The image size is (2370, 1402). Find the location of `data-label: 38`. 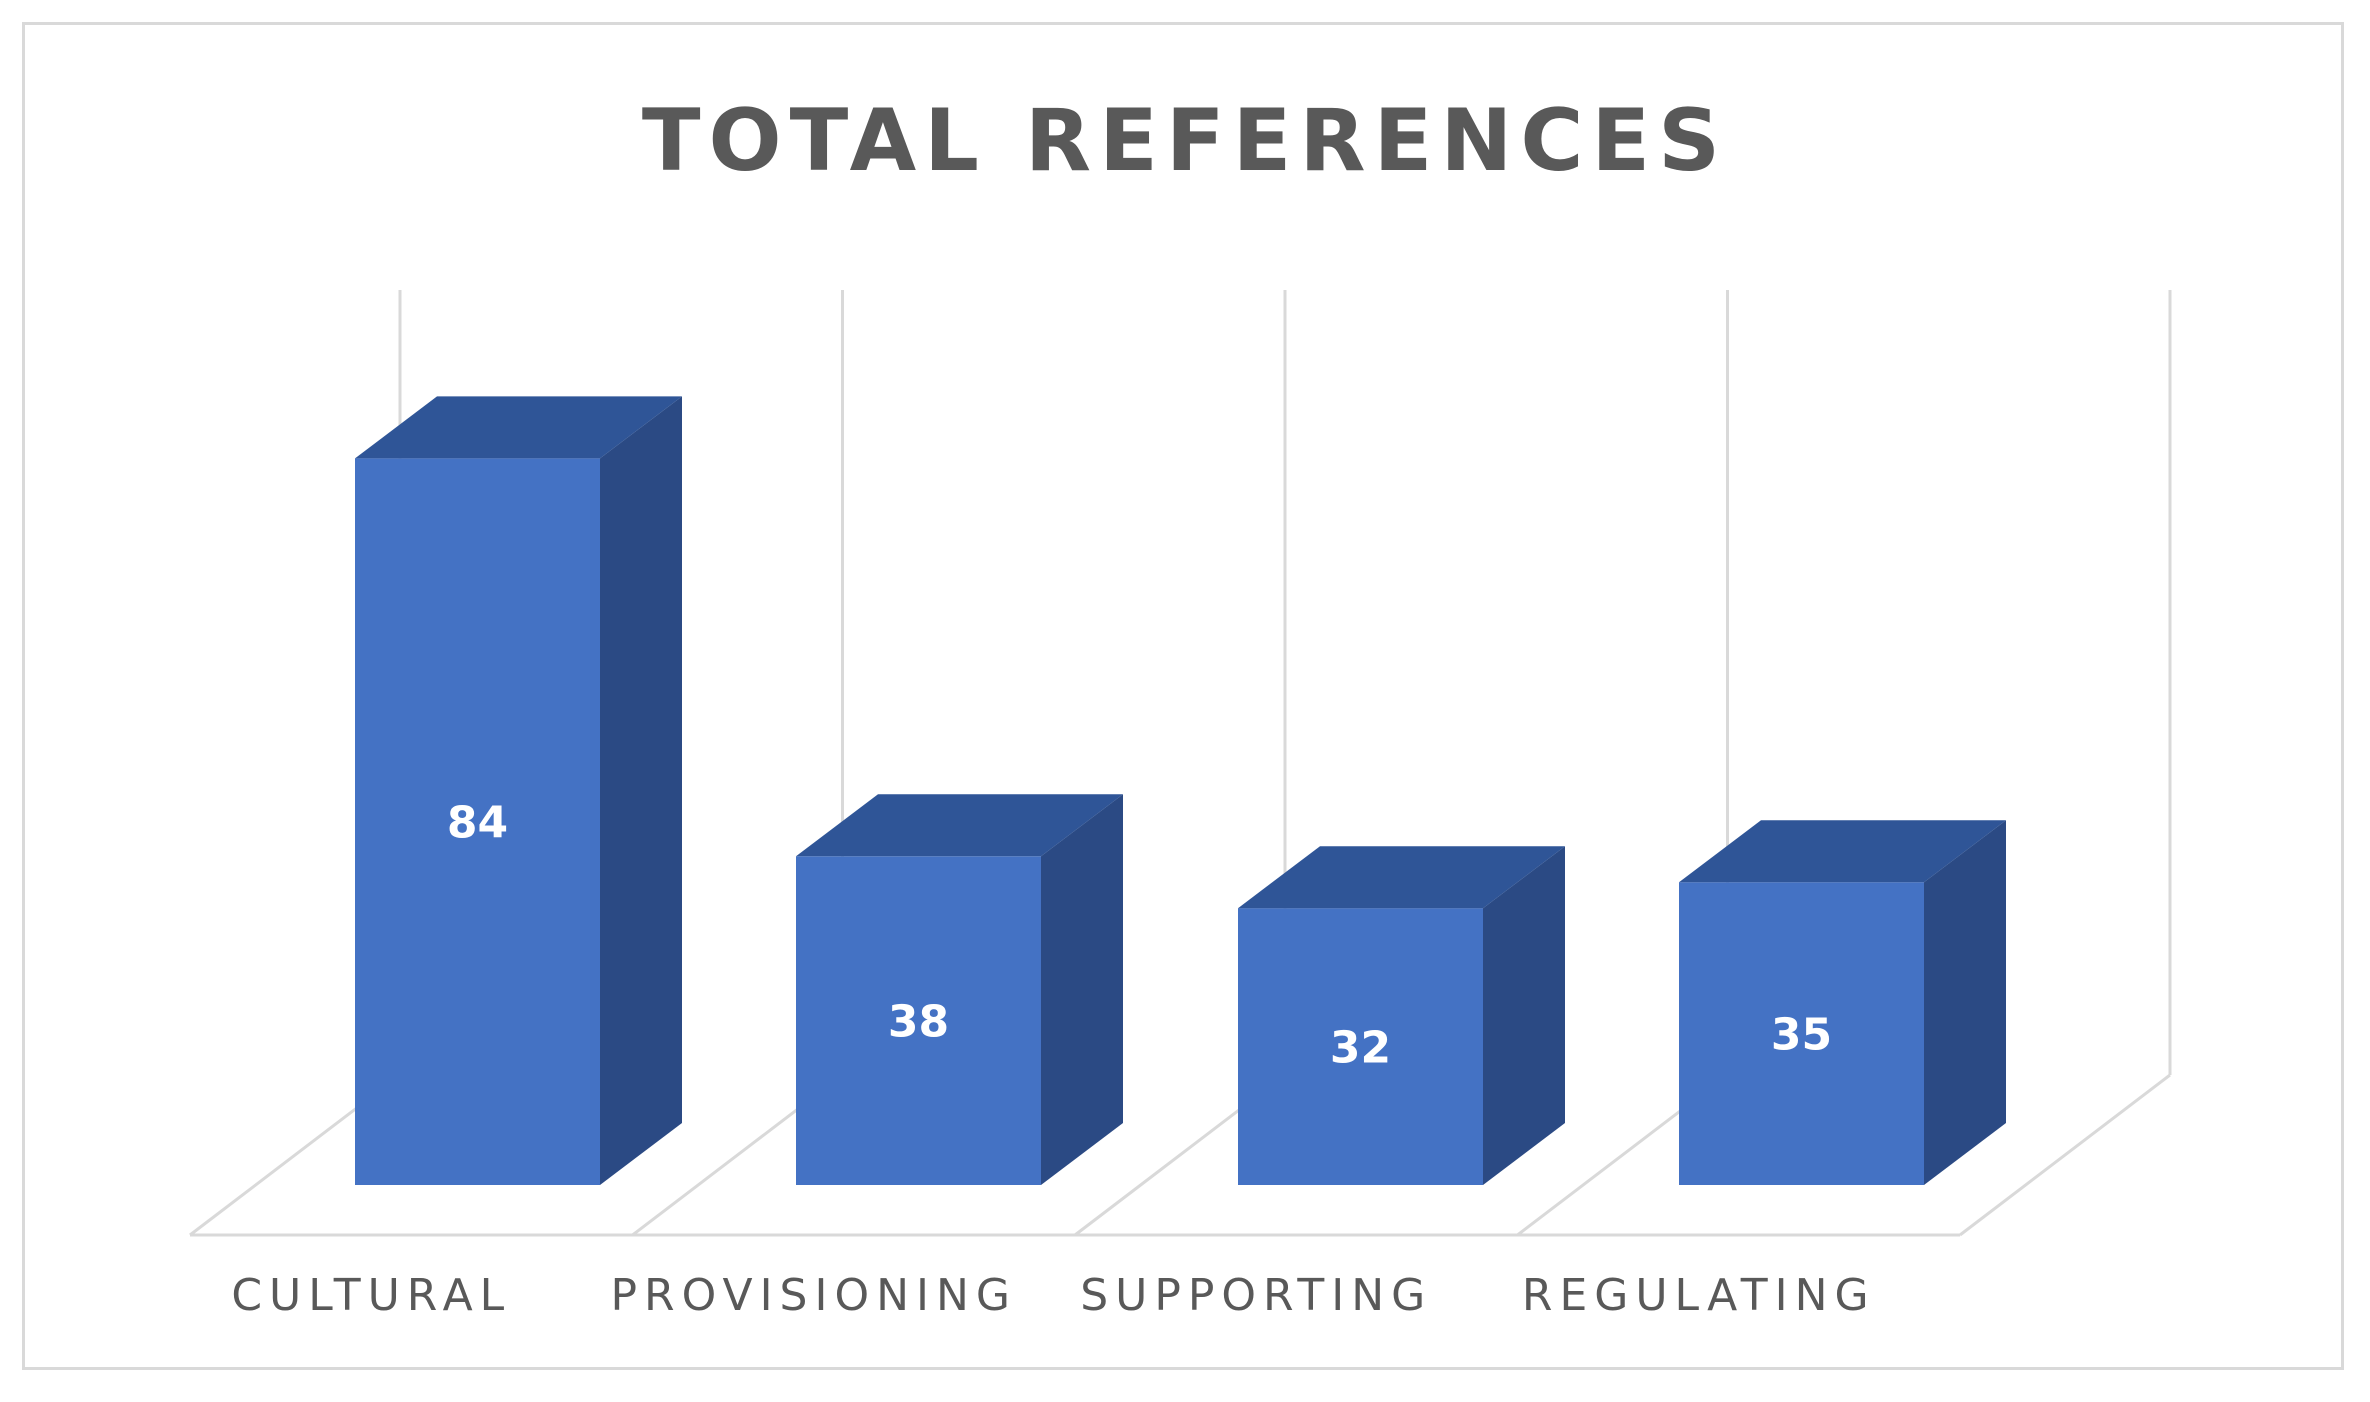

data-label: 38 is located at coordinates (918, 1022).